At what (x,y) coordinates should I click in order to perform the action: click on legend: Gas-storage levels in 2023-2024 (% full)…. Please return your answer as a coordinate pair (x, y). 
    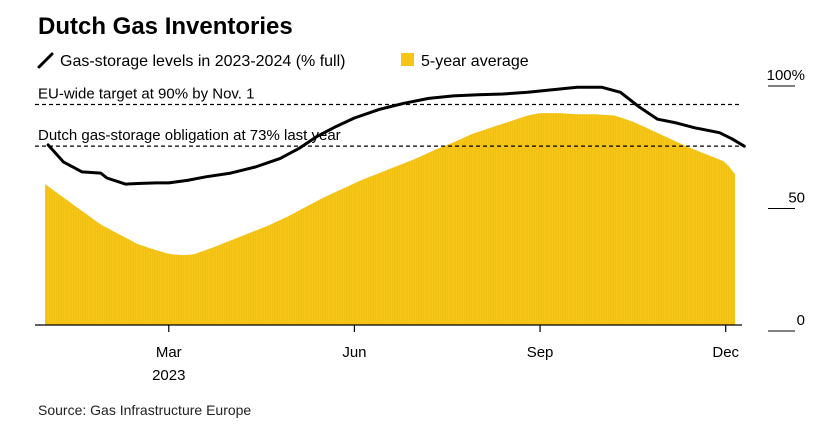
    Looking at the image, I should click on (283, 61).